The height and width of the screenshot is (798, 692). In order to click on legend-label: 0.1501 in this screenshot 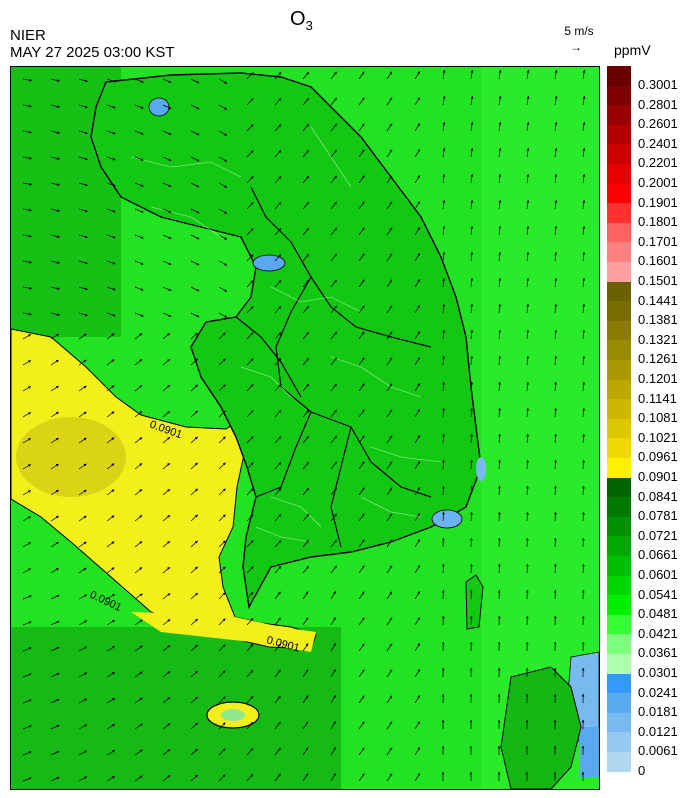, I will do `click(658, 280)`.